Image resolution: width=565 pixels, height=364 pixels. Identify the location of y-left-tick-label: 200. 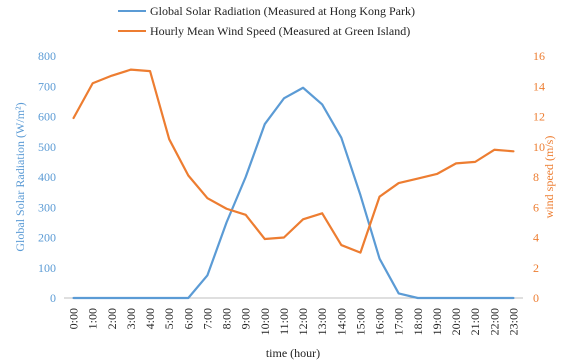
(47, 238).